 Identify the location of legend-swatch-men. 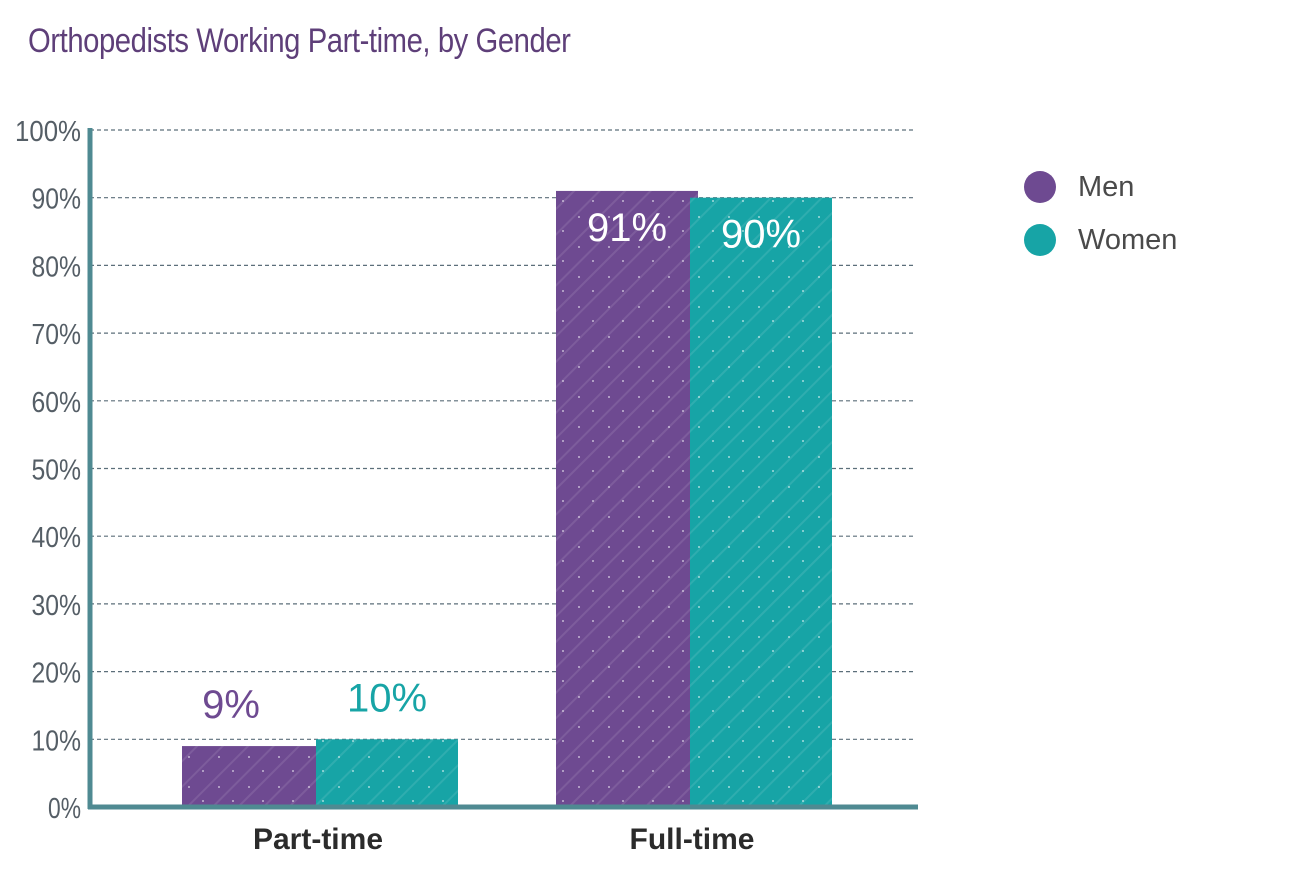
(1040, 187).